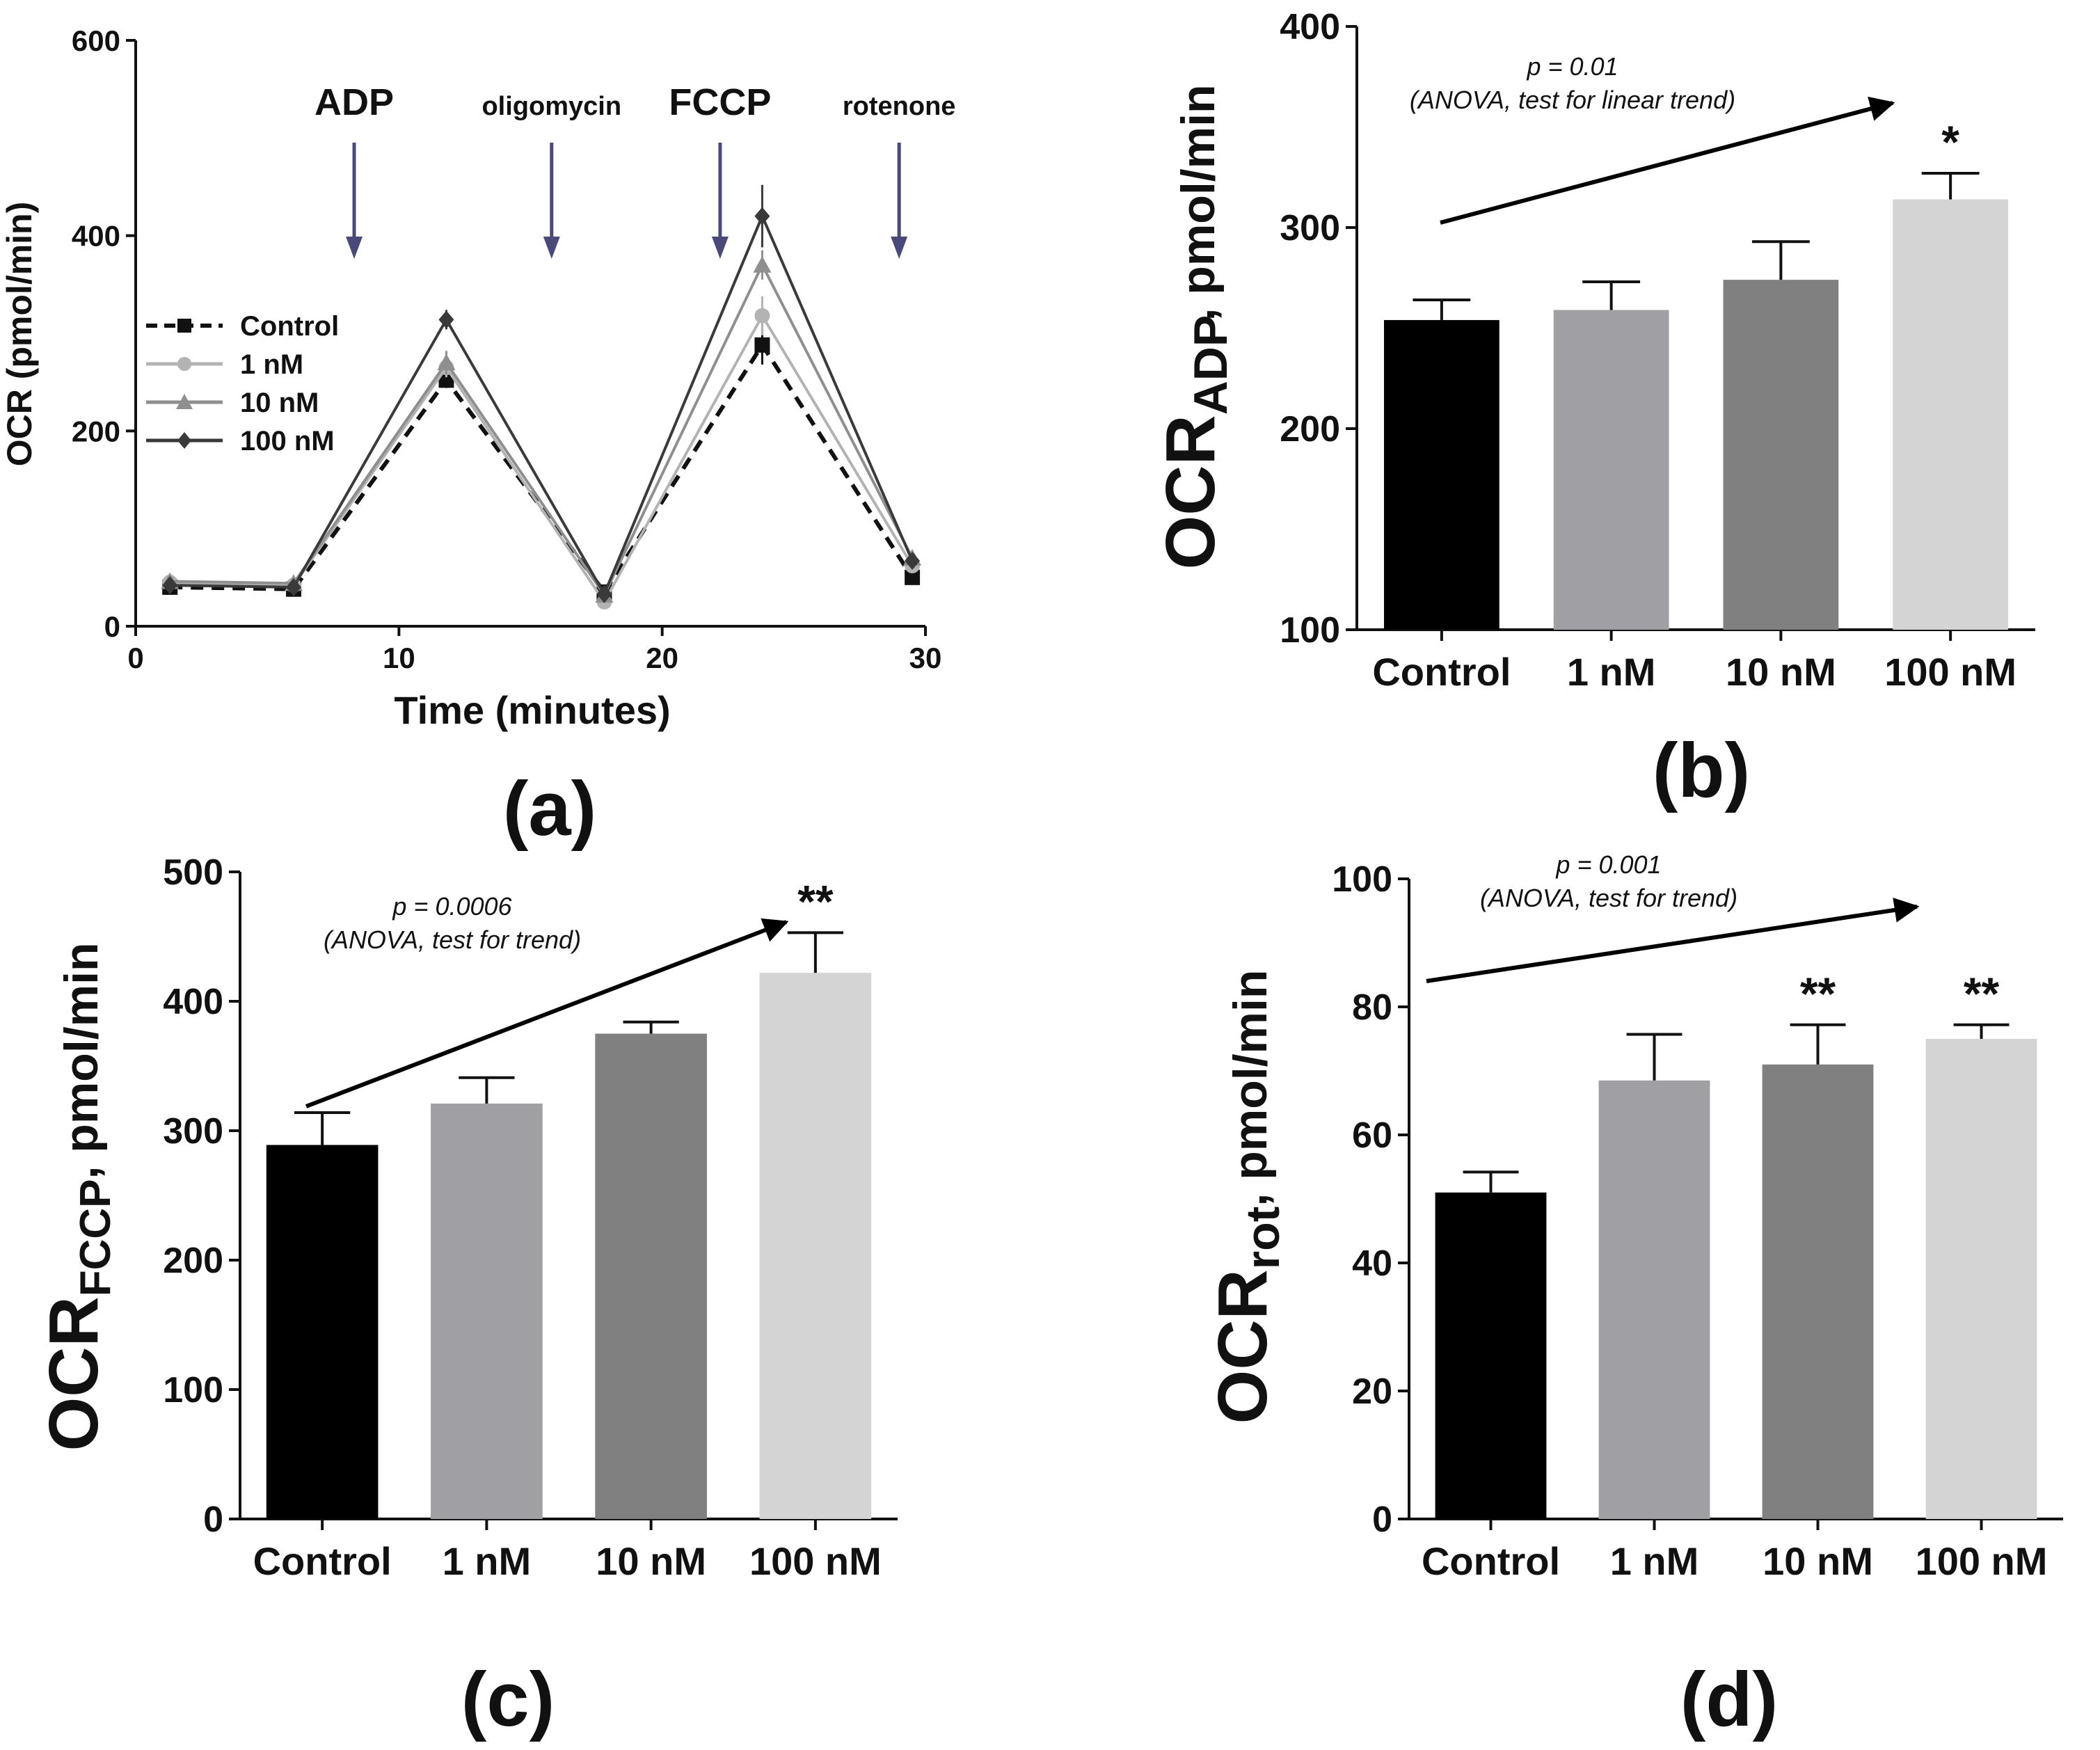 This screenshot has height=1750, width=2100. What do you see at coordinates (549, 809) in the screenshot?
I see `panel-a-label: (a)` at bounding box center [549, 809].